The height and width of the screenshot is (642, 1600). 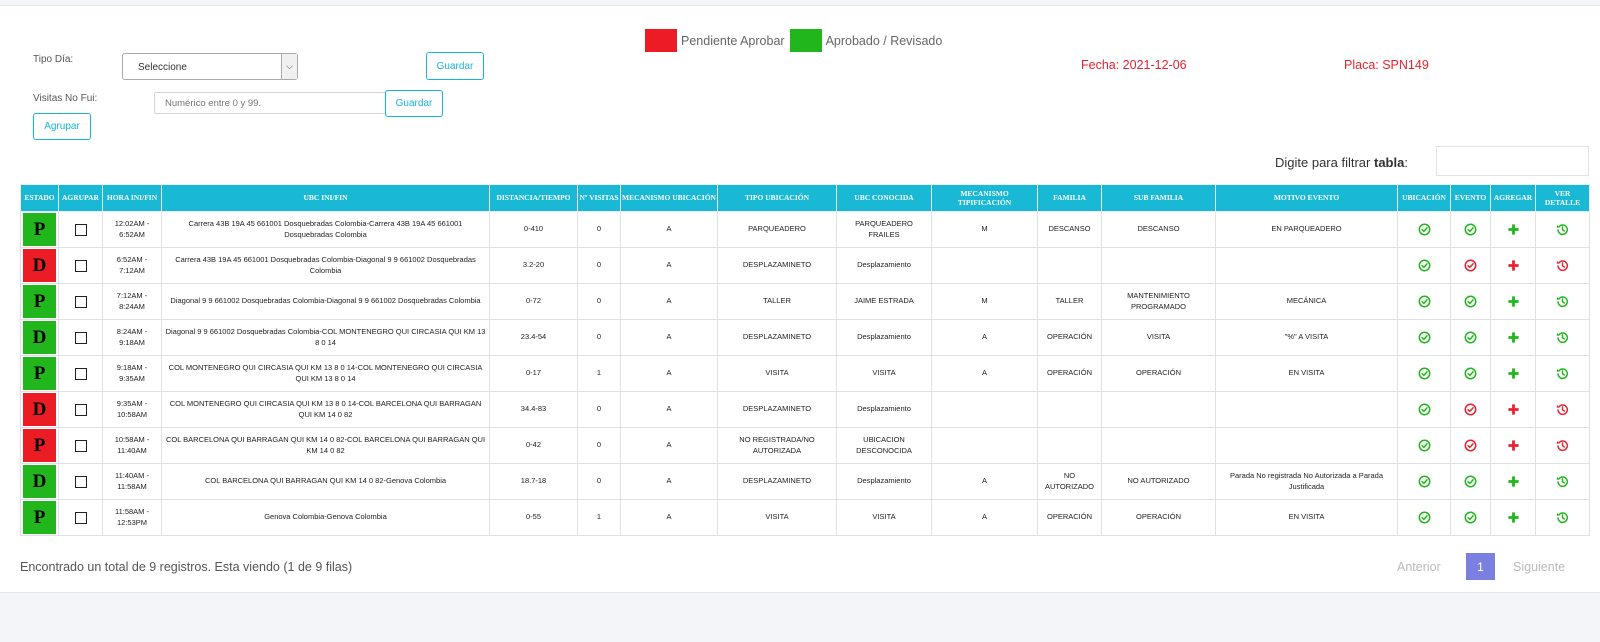 I want to click on col-header: Mecanismo Ubicación, so click(x=669, y=198).